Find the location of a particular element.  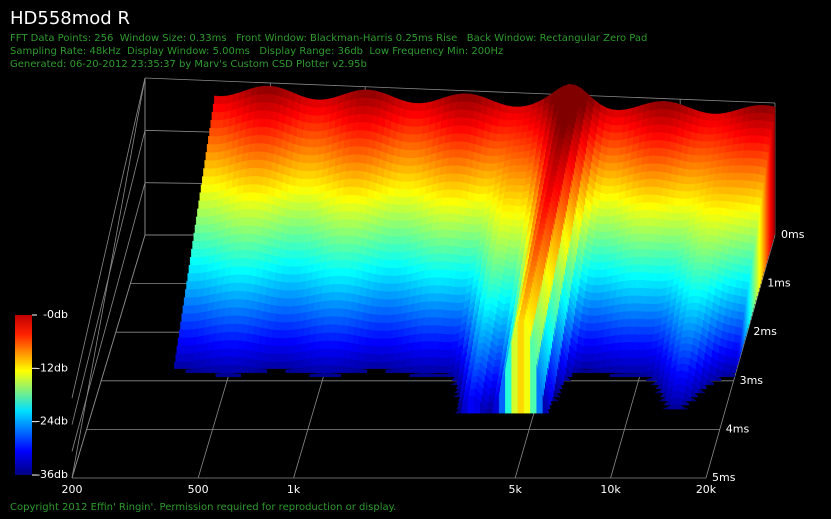

colorbar-label: -24db is located at coordinates (52, 421).